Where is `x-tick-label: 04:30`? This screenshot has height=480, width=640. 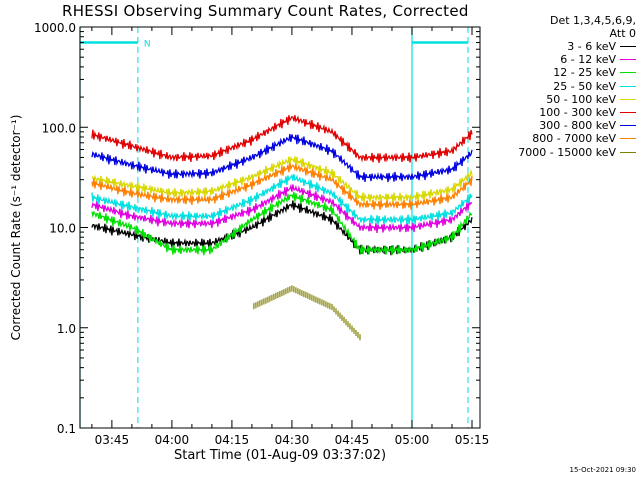 x-tick-label: 04:30 is located at coordinates (292, 440).